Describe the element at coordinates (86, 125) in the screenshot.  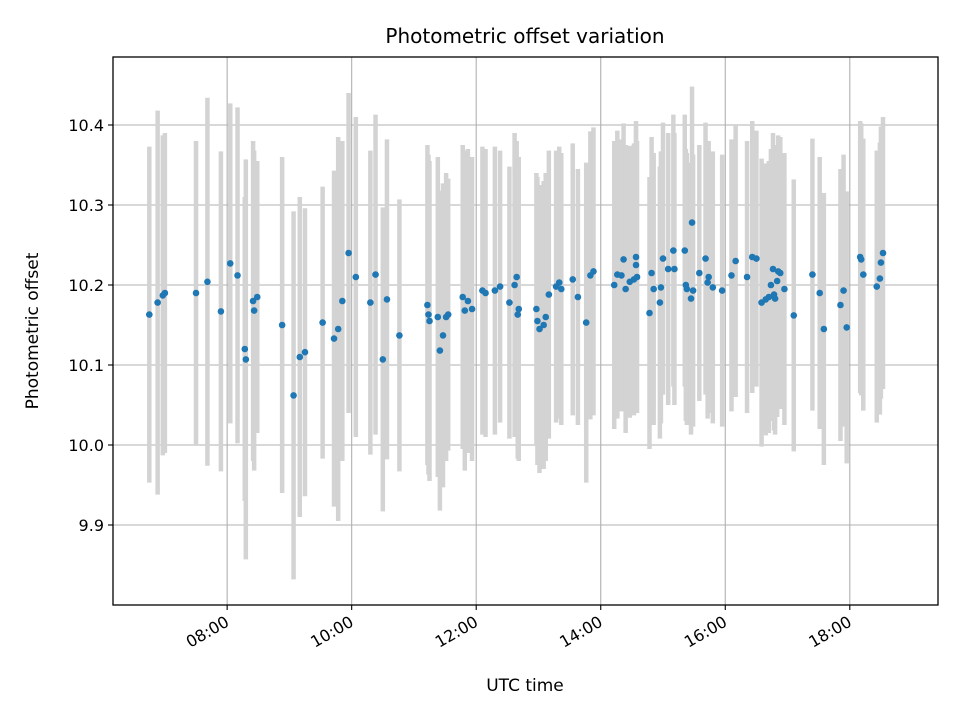
I see `y-tick-label: 10.4` at that location.